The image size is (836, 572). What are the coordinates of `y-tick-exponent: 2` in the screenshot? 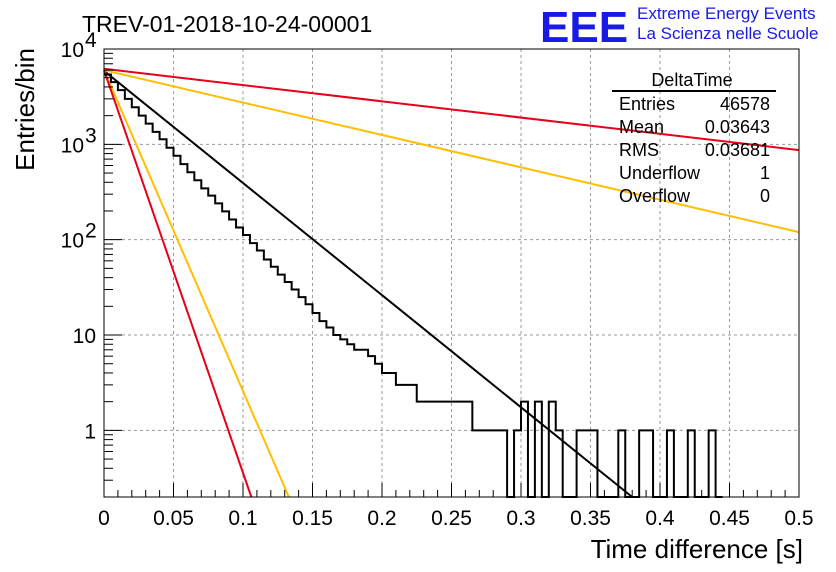 It's located at (91, 231).